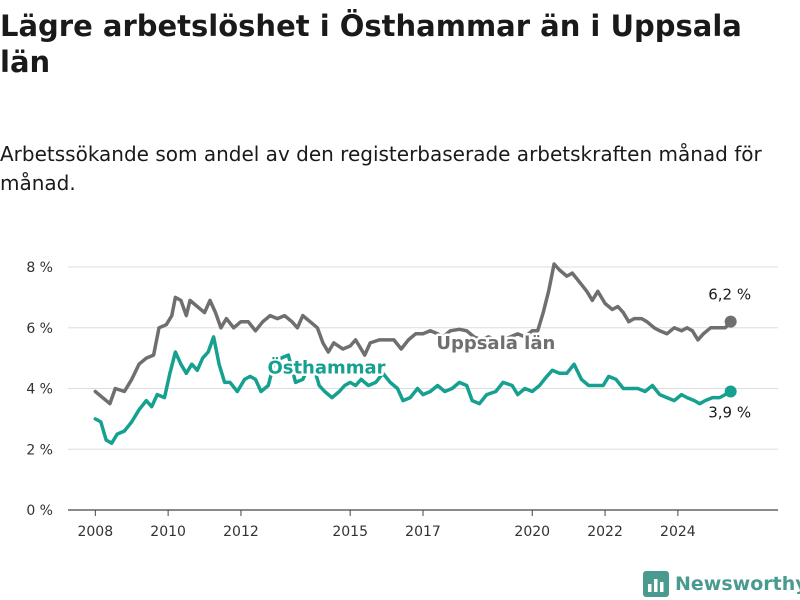  I want to click on x-tick-label: 2024, so click(678, 532).